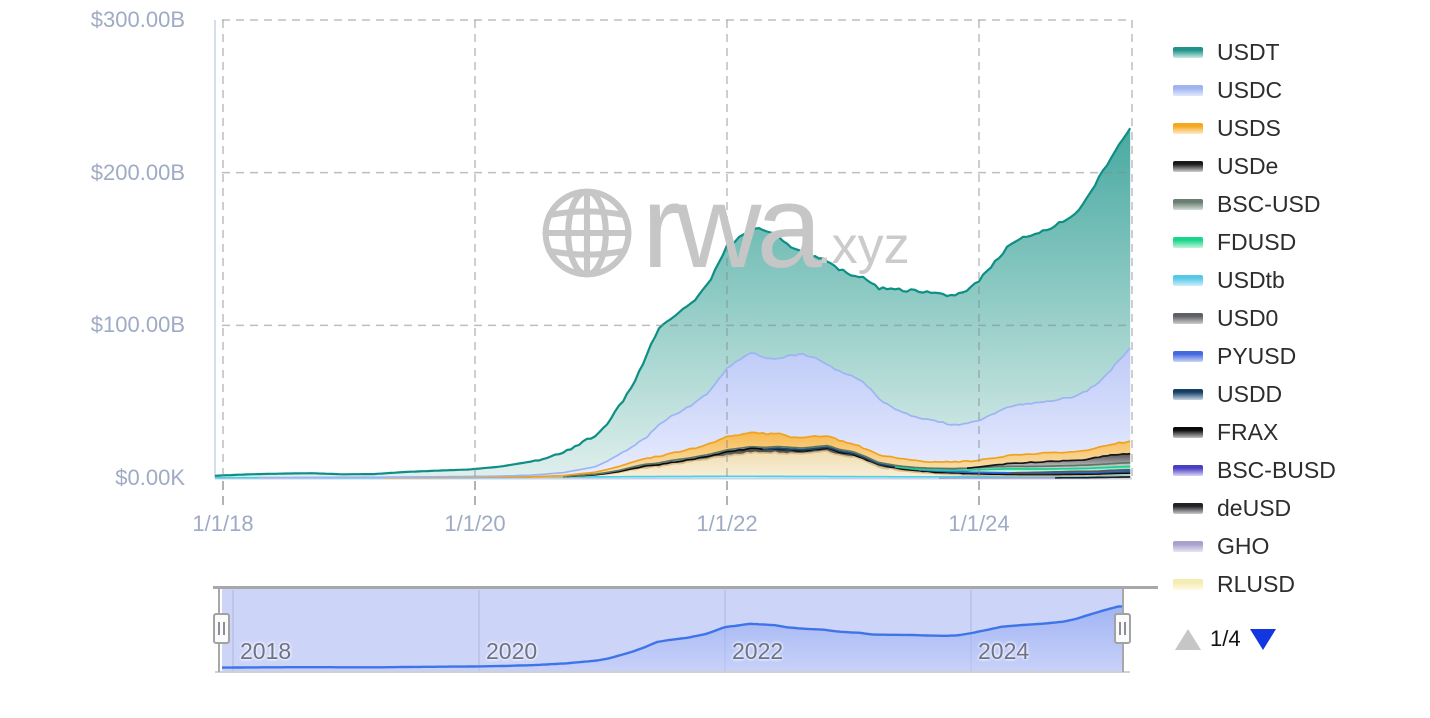  What do you see at coordinates (1249, 127) in the screenshot?
I see `legend-label: USDS` at bounding box center [1249, 127].